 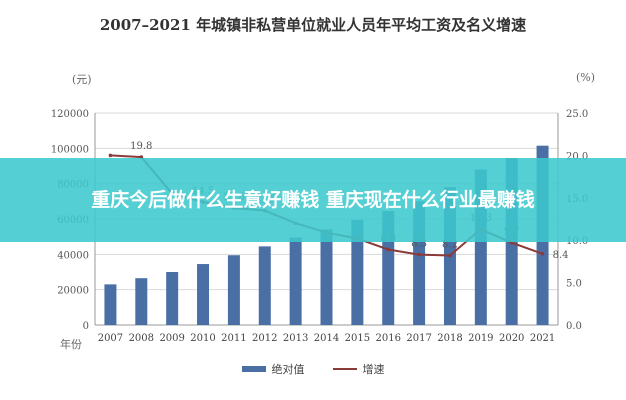 I want to click on x-tick-label: 2021, so click(x=542, y=338).